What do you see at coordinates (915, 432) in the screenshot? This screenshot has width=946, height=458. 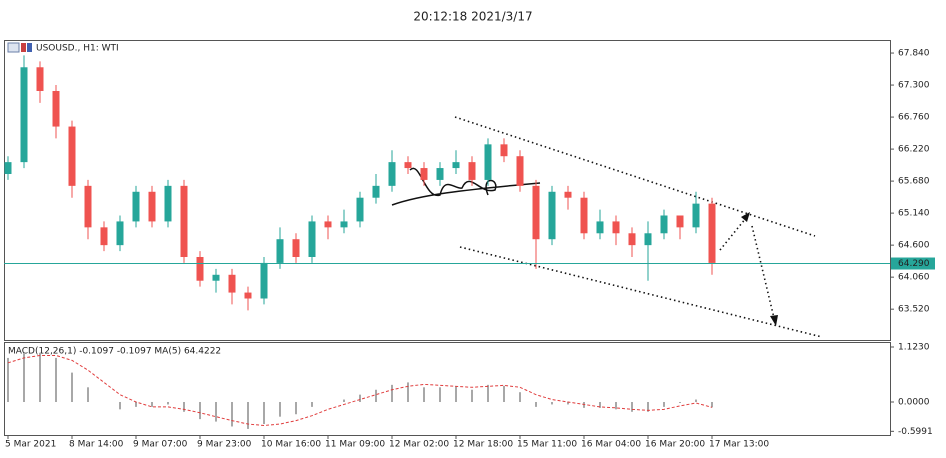 I see `y-tick-label: -0.5991` at bounding box center [915, 432].